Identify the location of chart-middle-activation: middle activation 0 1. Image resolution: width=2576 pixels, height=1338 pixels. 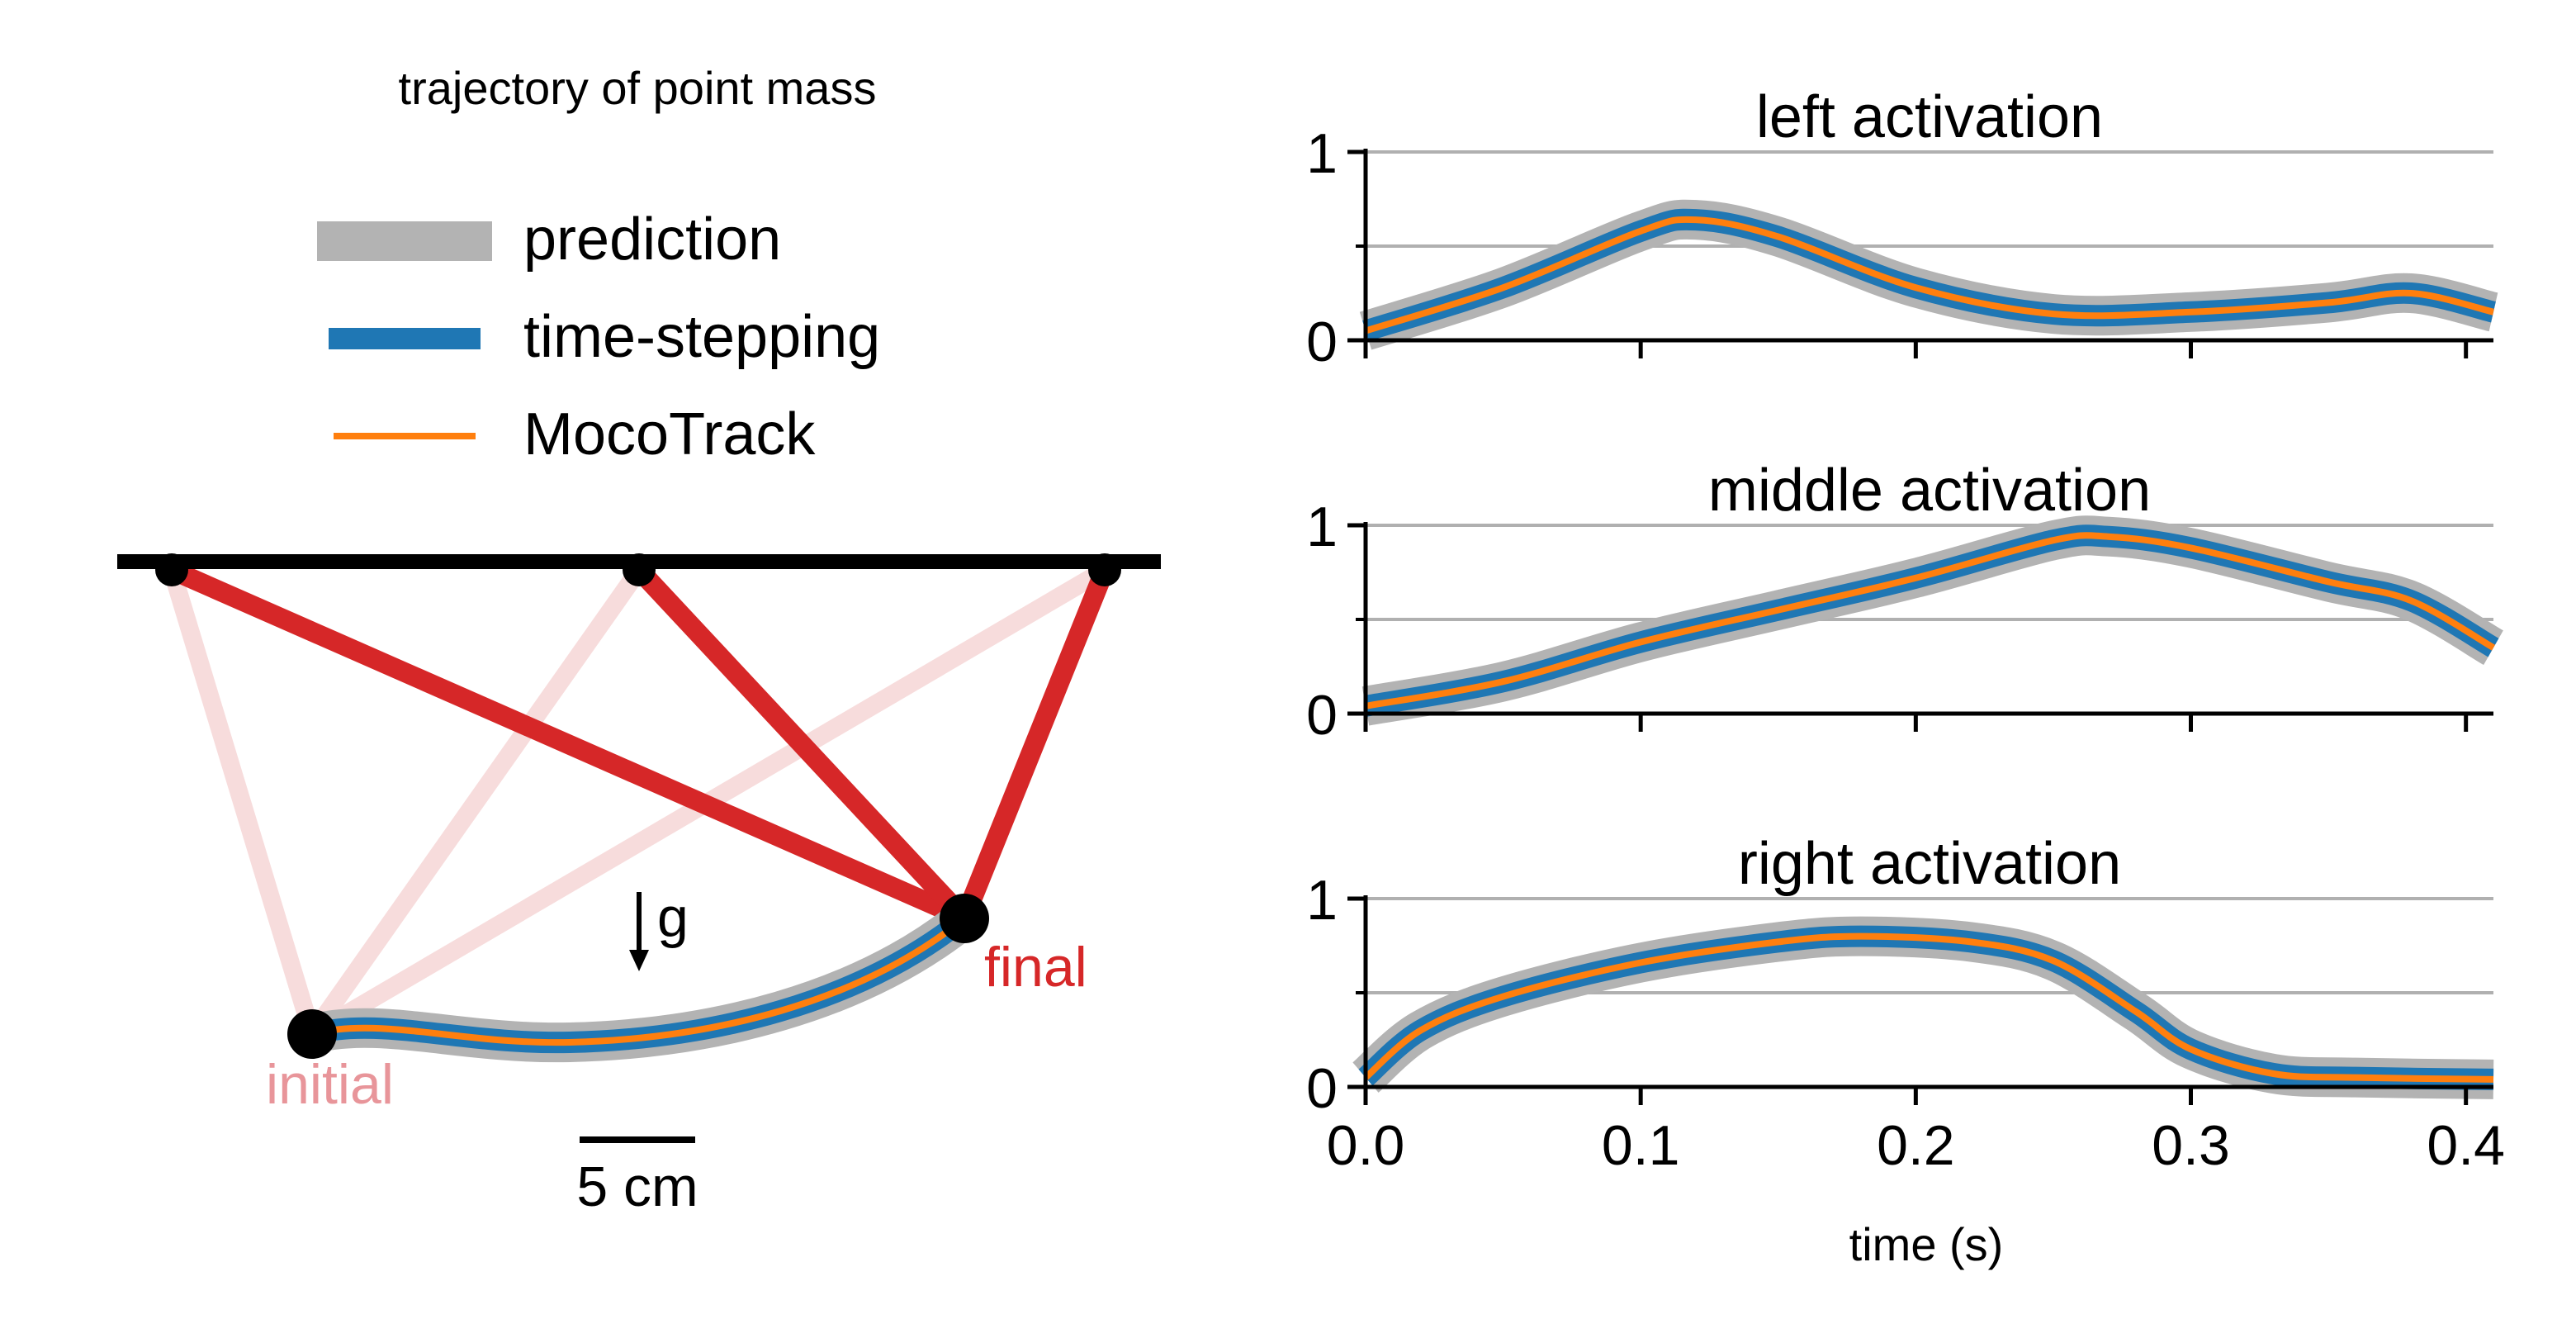
(1905, 602).